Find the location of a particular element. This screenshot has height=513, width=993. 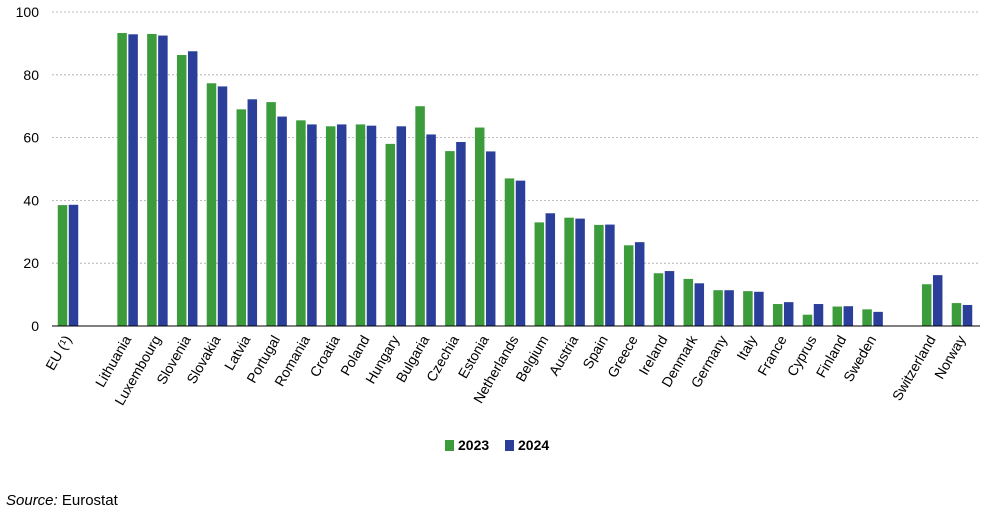

y-tick-label: 80 is located at coordinates (31, 75).